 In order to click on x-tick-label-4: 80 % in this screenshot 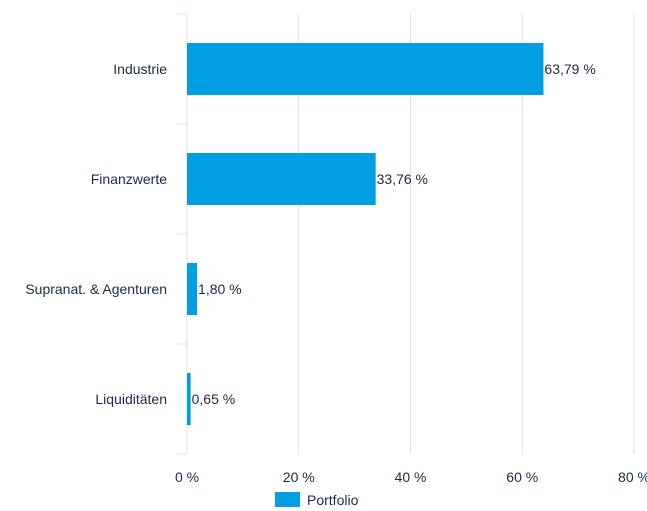, I will do `click(632, 477)`.